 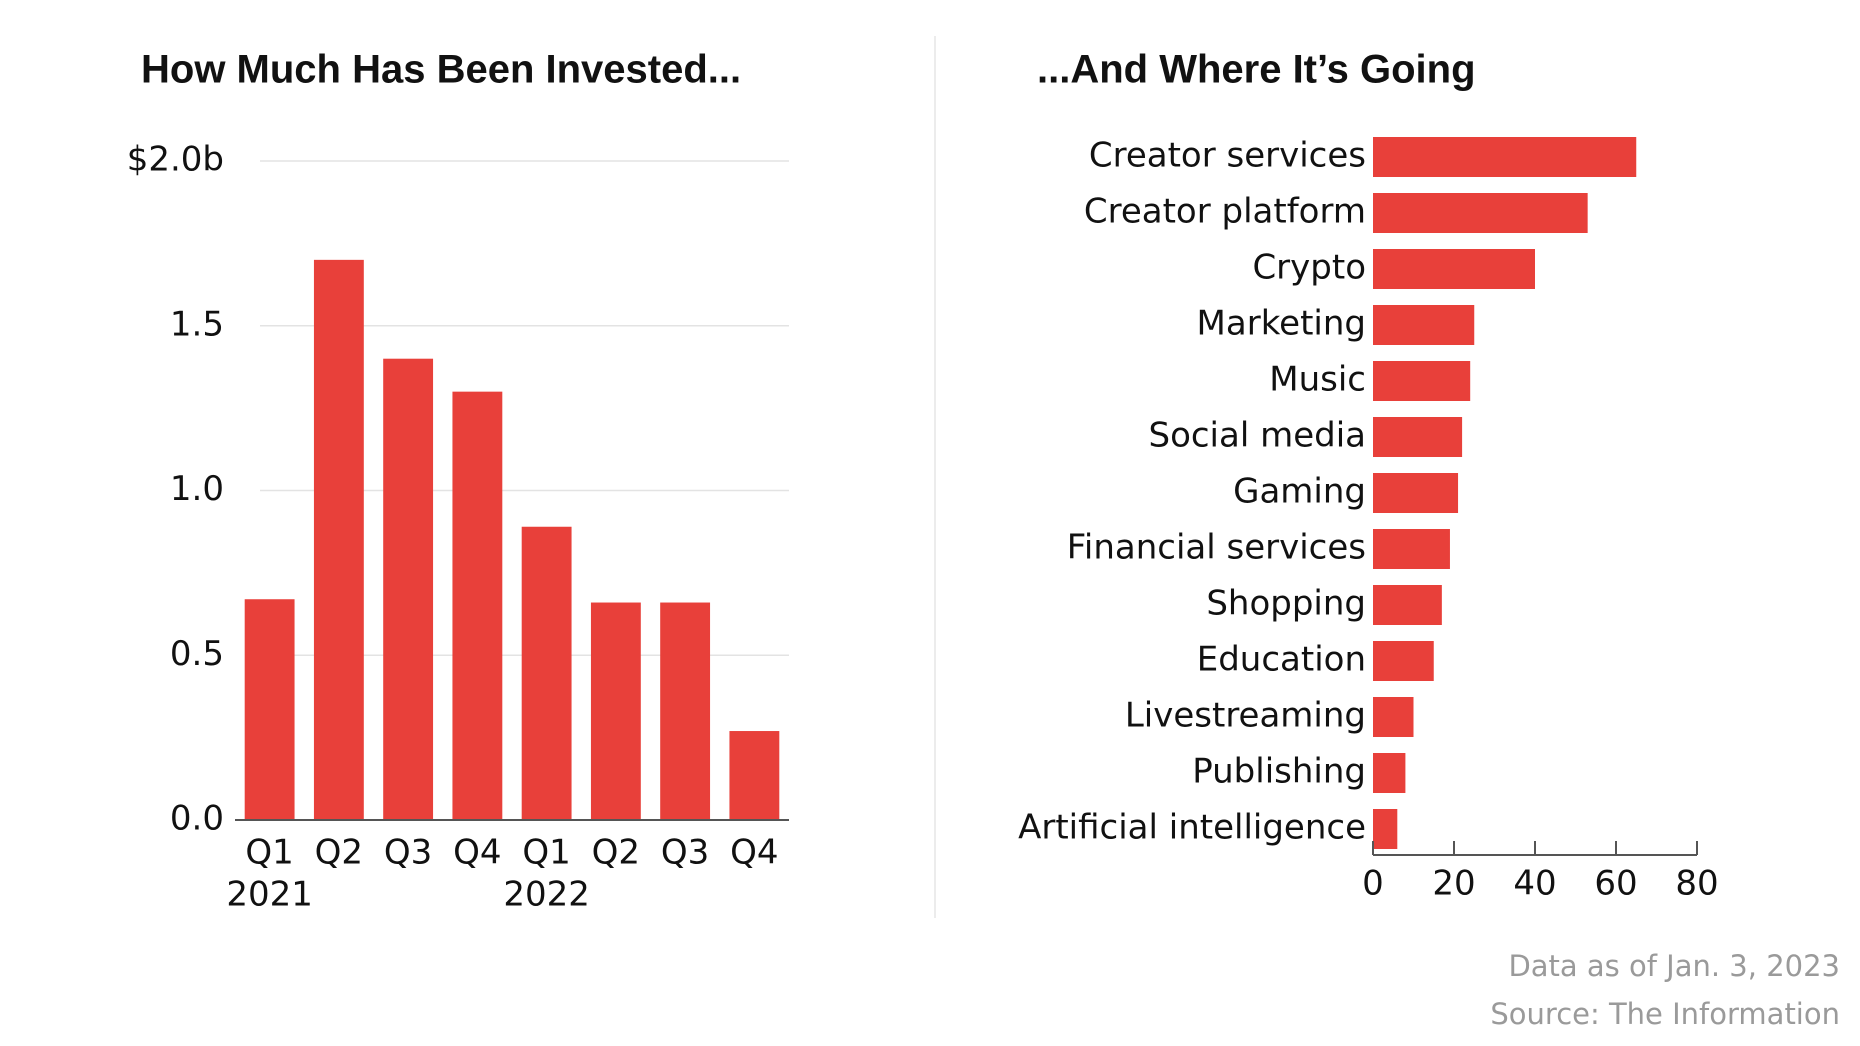 What do you see at coordinates (197, 654) in the screenshot?
I see `y-tick-label: 0.5` at bounding box center [197, 654].